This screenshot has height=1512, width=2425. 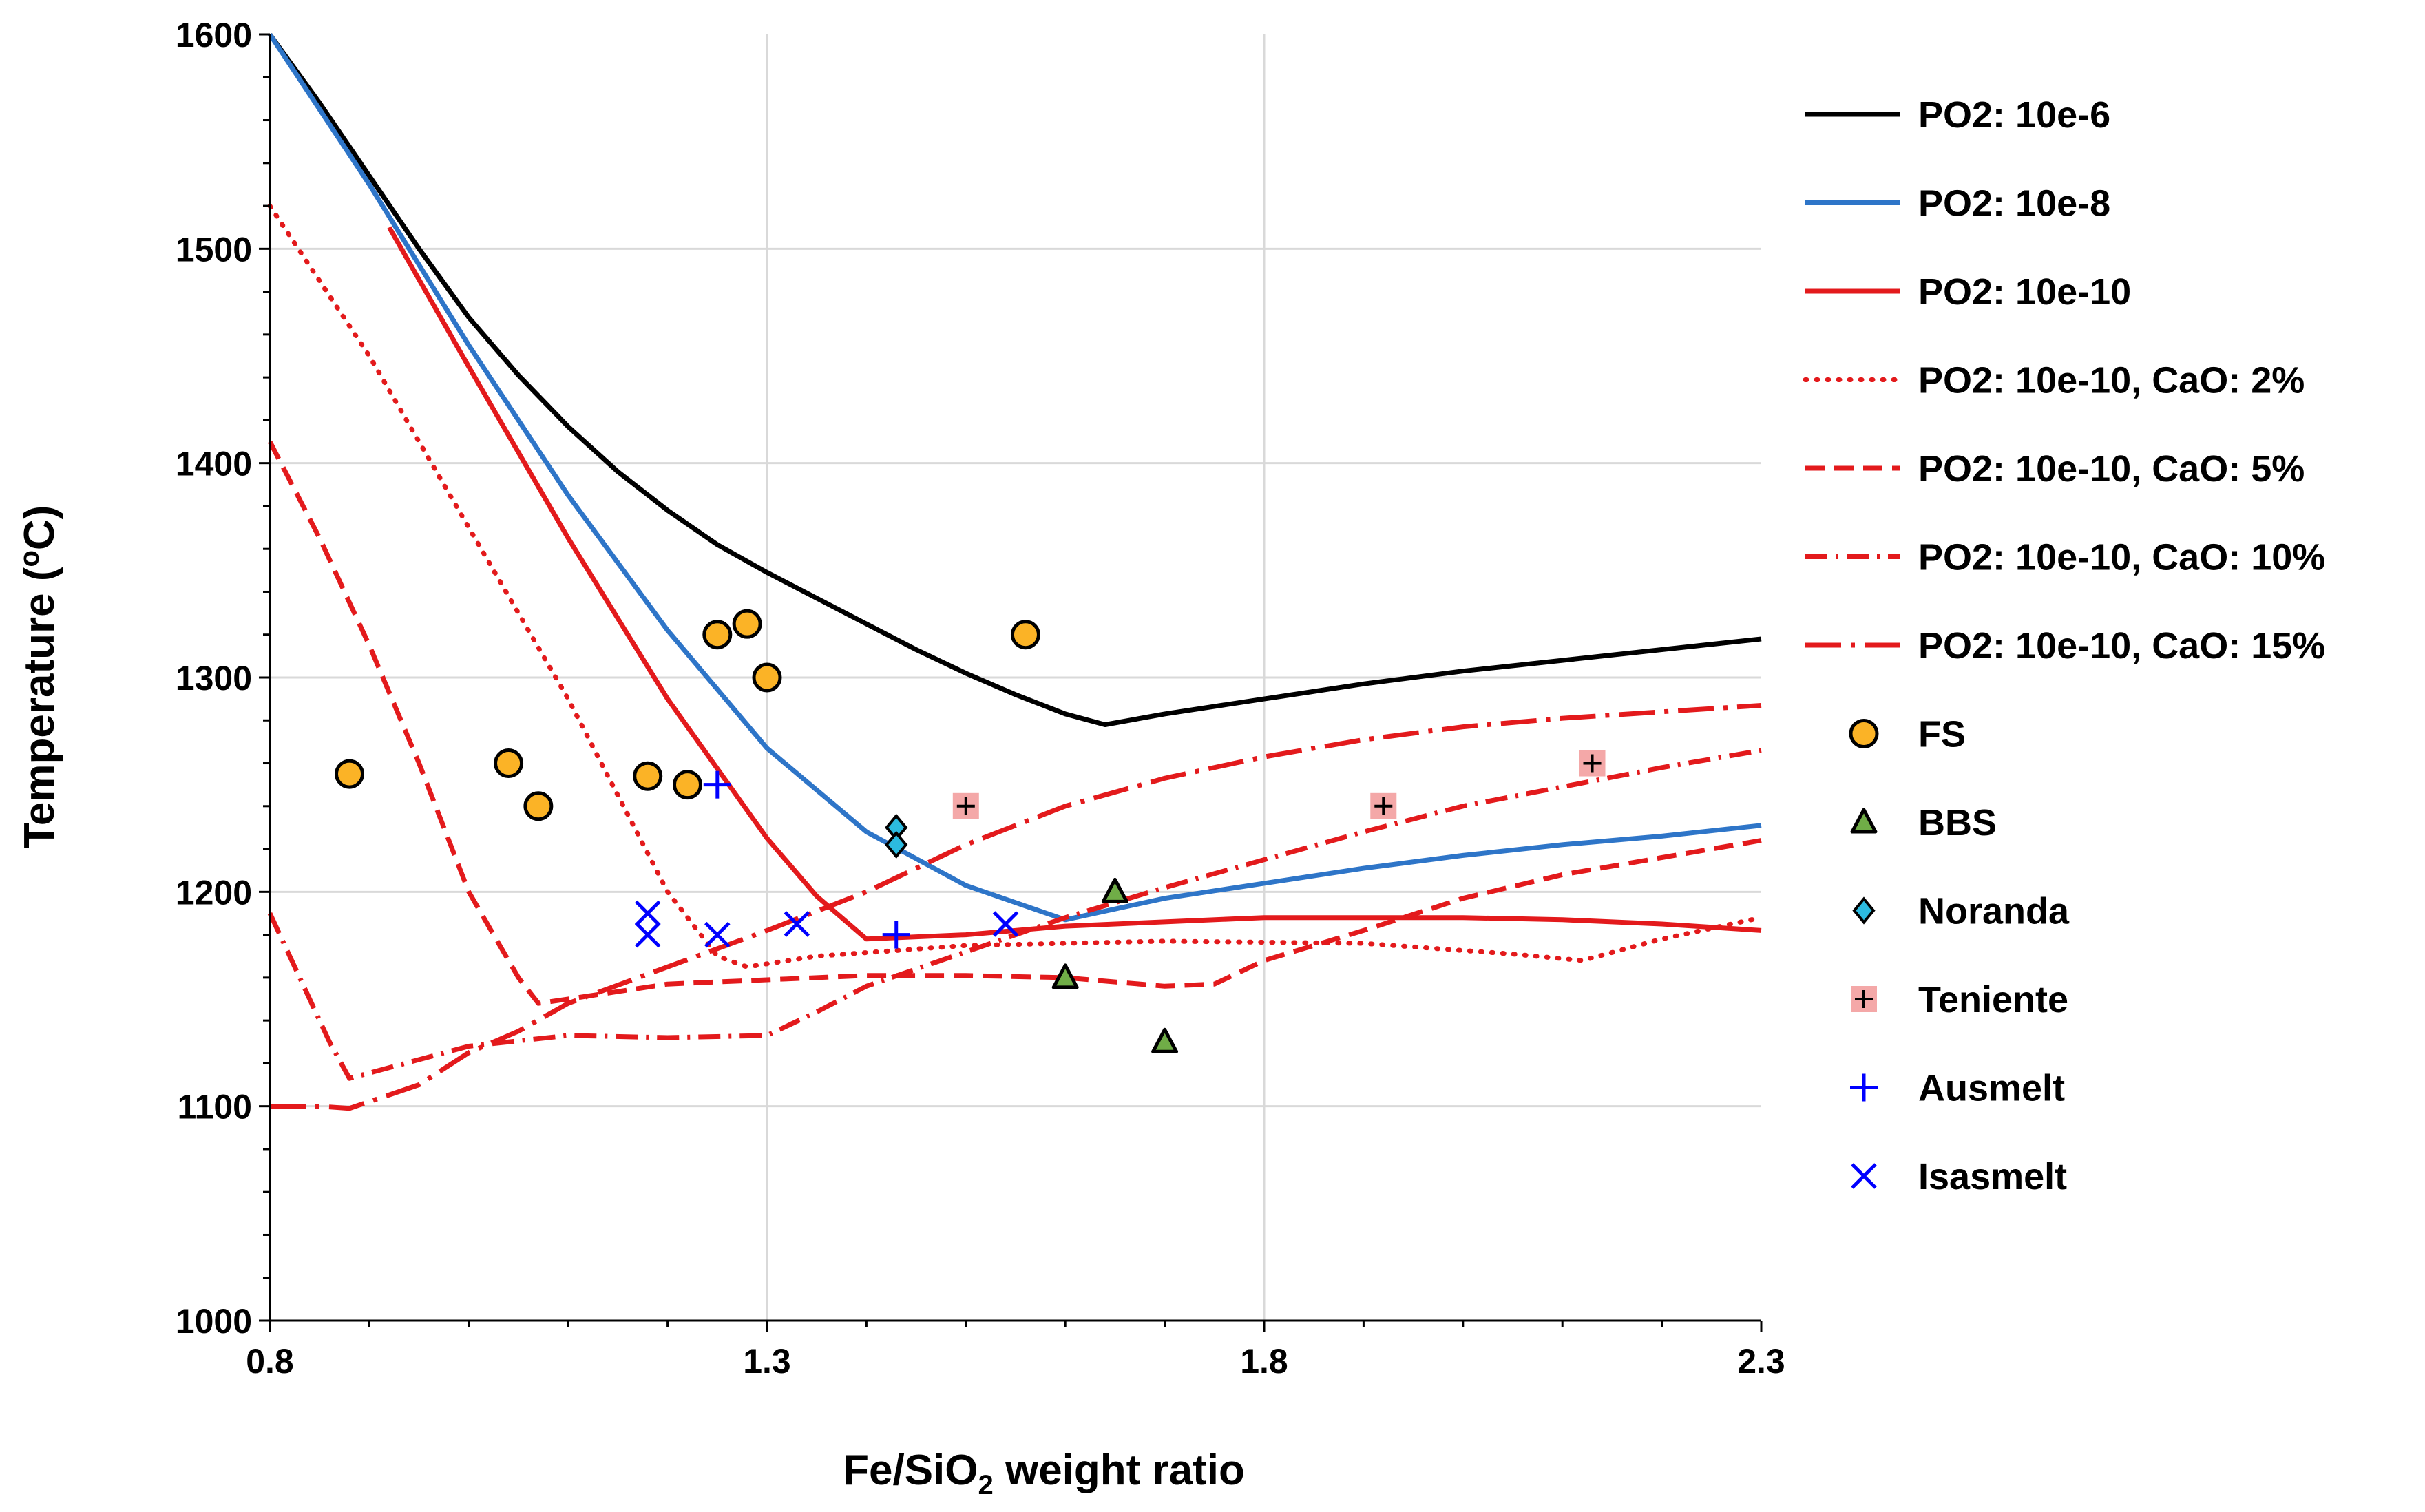 I want to click on legend-label-isasmelt: Isasmelt, so click(x=1992, y=1176).